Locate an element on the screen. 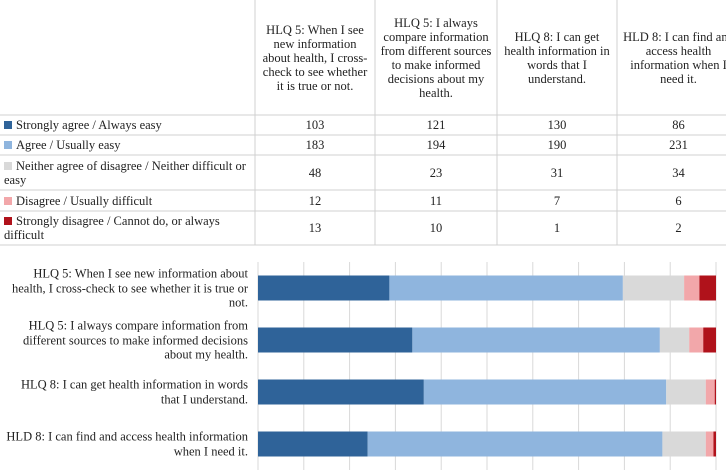 The height and width of the screenshot is (476, 726). table-value: 190 is located at coordinates (557, 145).